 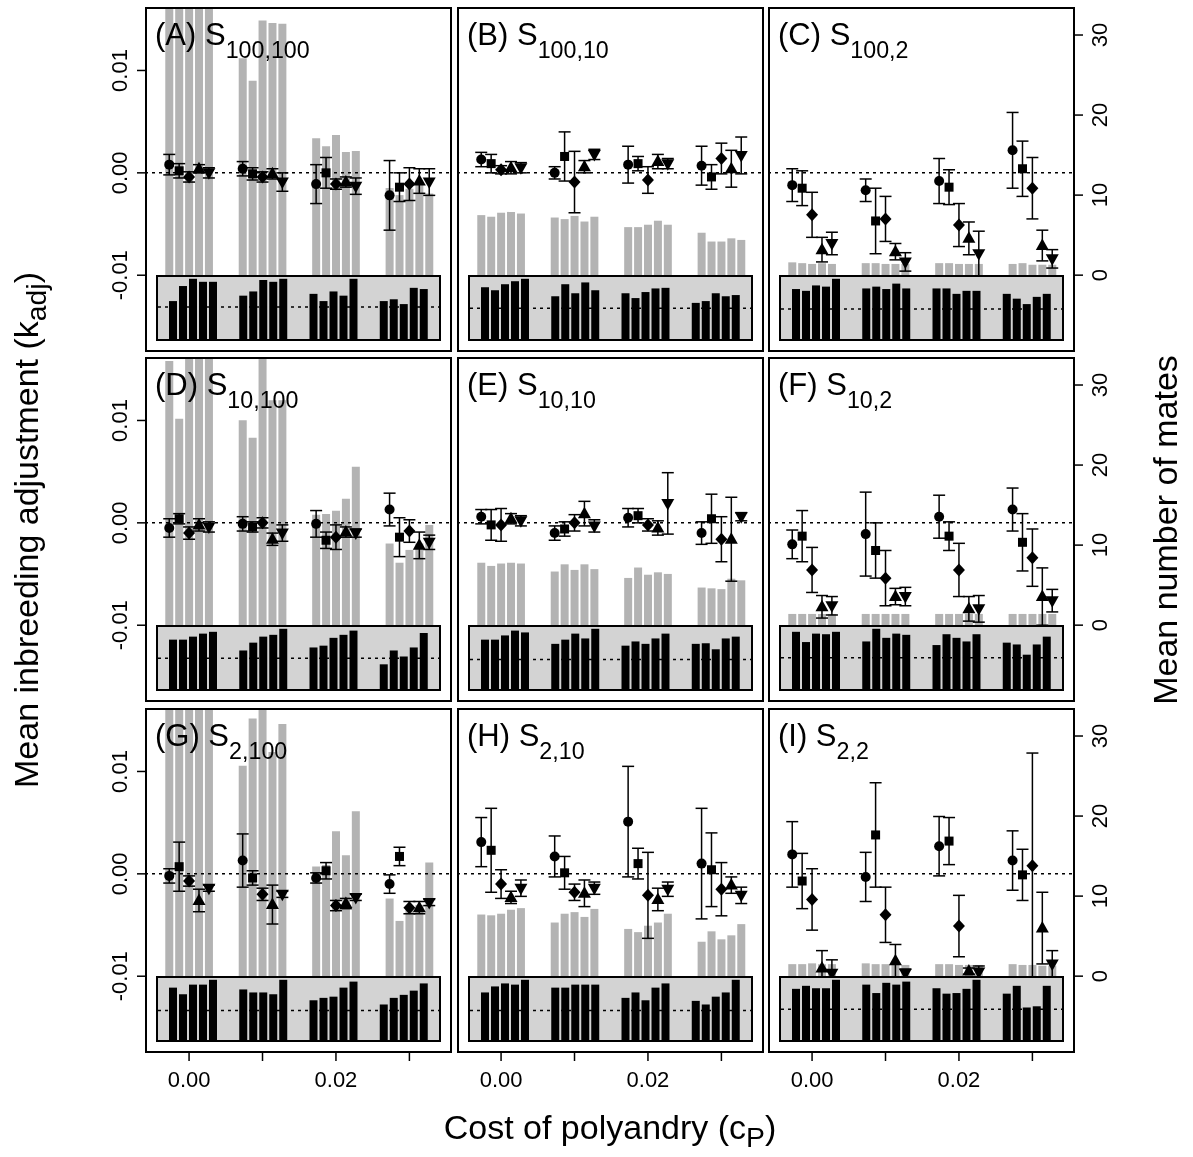 What do you see at coordinates (531, 390) in the screenshot?
I see `text: (E) S$_{10,10}$` at bounding box center [531, 390].